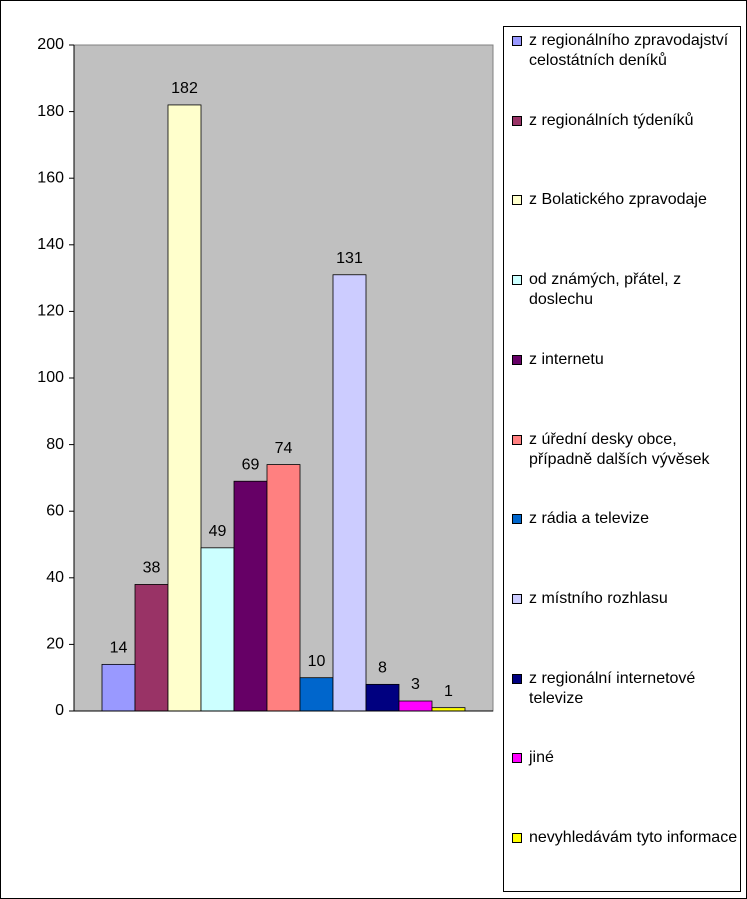  I want to click on legend-entry: od známých, přátel, z doslechu, so click(626, 290).